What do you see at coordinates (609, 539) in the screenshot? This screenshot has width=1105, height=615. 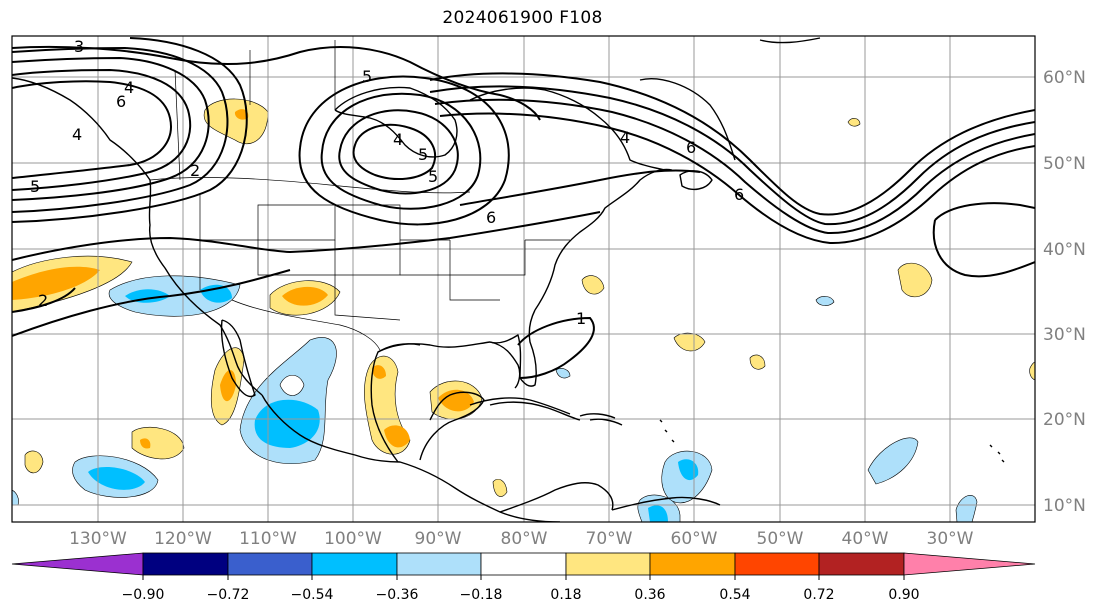 I see `lon-label: 70°W` at bounding box center [609, 539].